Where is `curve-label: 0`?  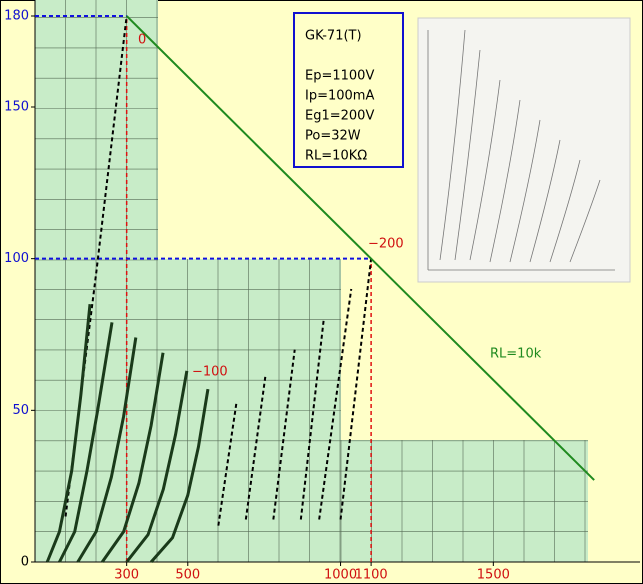 curve-label: 0 is located at coordinates (142, 40).